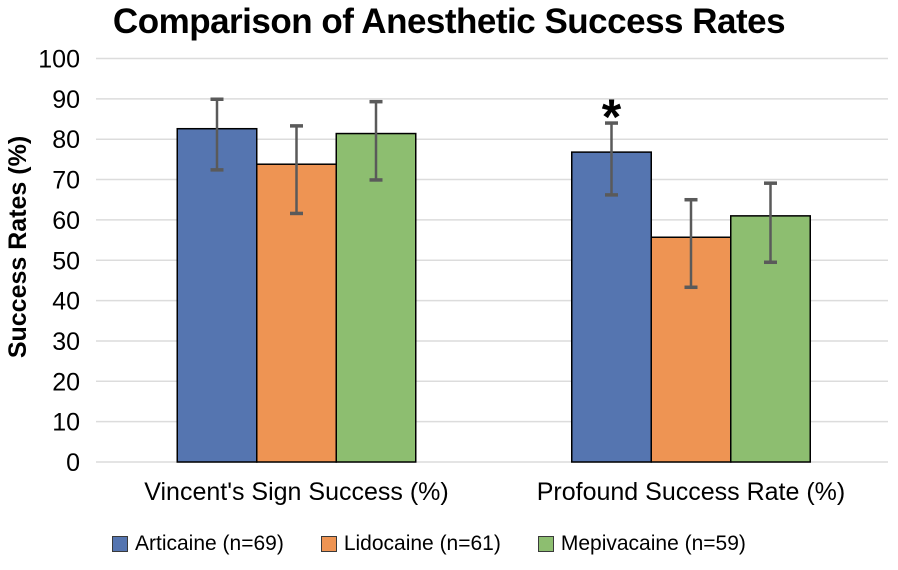 The height and width of the screenshot is (570, 898). Describe the element at coordinates (73, 463) in the screenshot. I see `y-tick-label: 0` at that location.